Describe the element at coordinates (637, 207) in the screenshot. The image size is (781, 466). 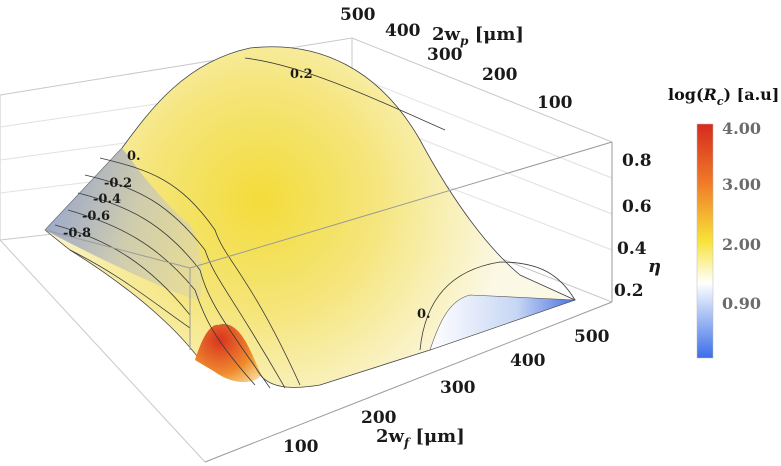
I see `z-tick: 0.6` at that location.